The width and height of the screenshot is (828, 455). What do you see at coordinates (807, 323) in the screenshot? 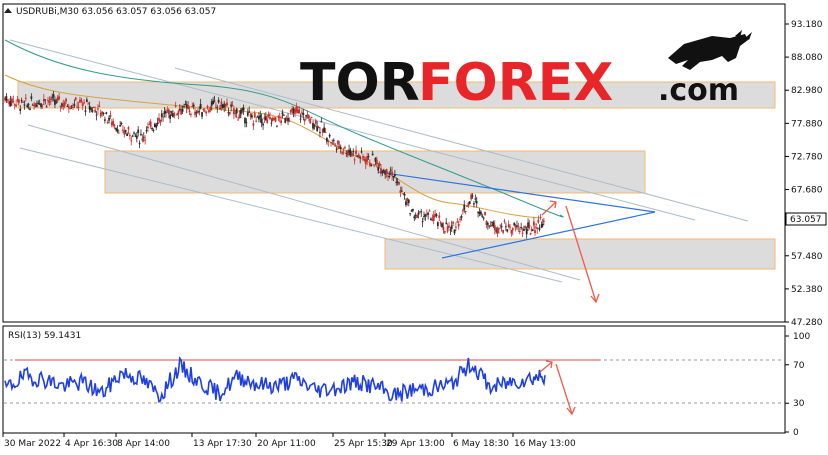
I see `y-tick-label: 47.280` at bounding box center [807, 323].